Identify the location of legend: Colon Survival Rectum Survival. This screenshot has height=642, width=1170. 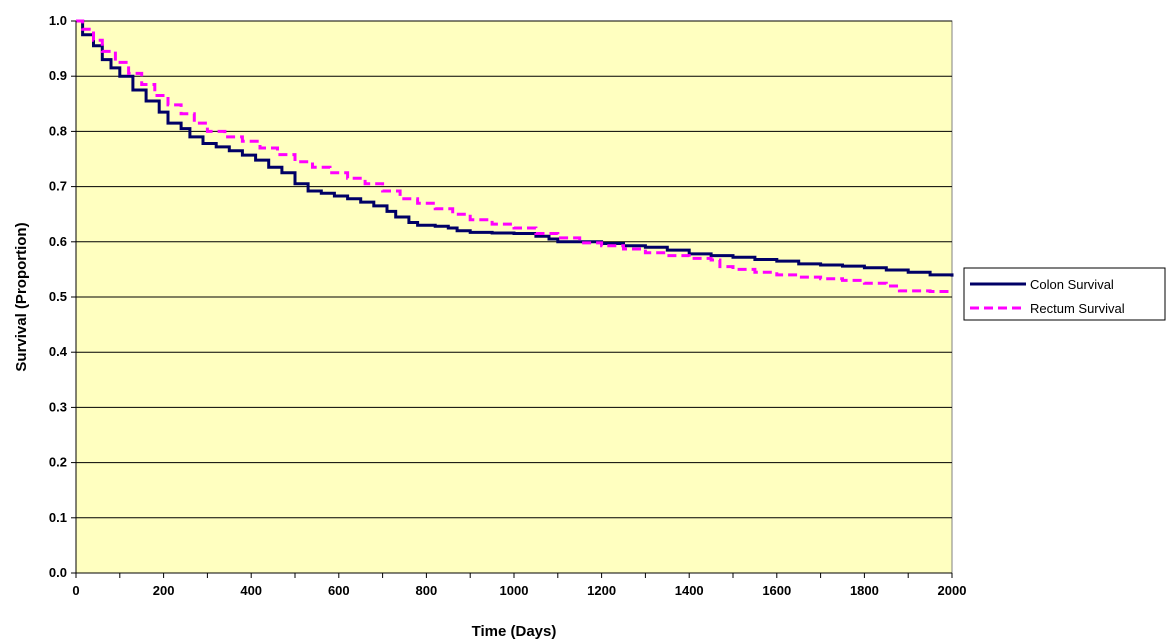
(1064, 294).